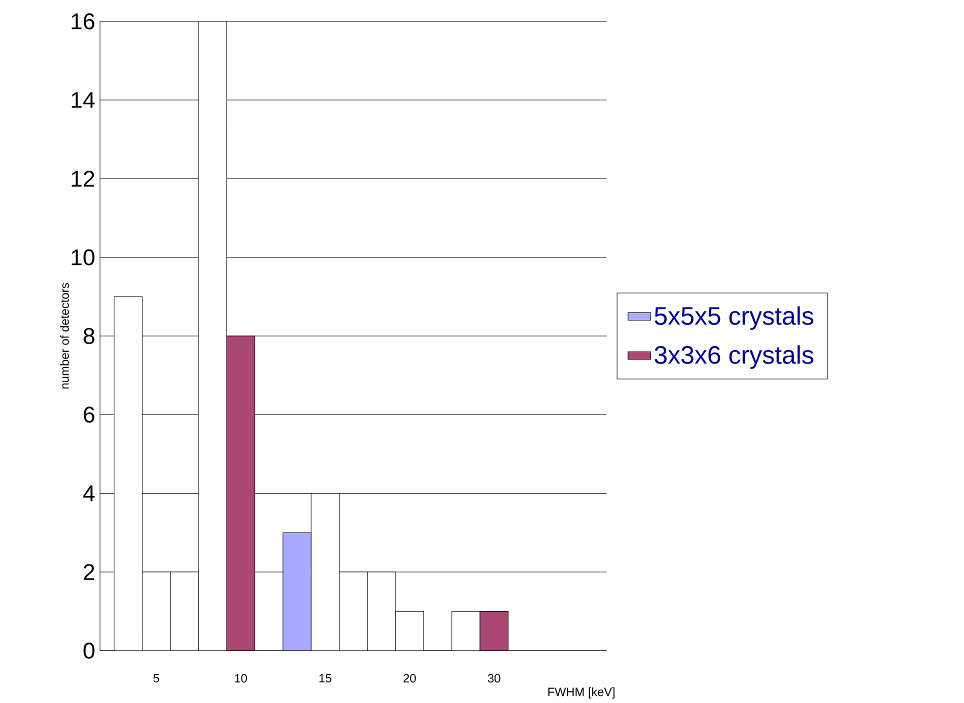 The image size is (964, 703). What do you see at coordinates (240, 678) in the screenshot?
I see `x-tick-label: 10` at bounding box center [240, 678].